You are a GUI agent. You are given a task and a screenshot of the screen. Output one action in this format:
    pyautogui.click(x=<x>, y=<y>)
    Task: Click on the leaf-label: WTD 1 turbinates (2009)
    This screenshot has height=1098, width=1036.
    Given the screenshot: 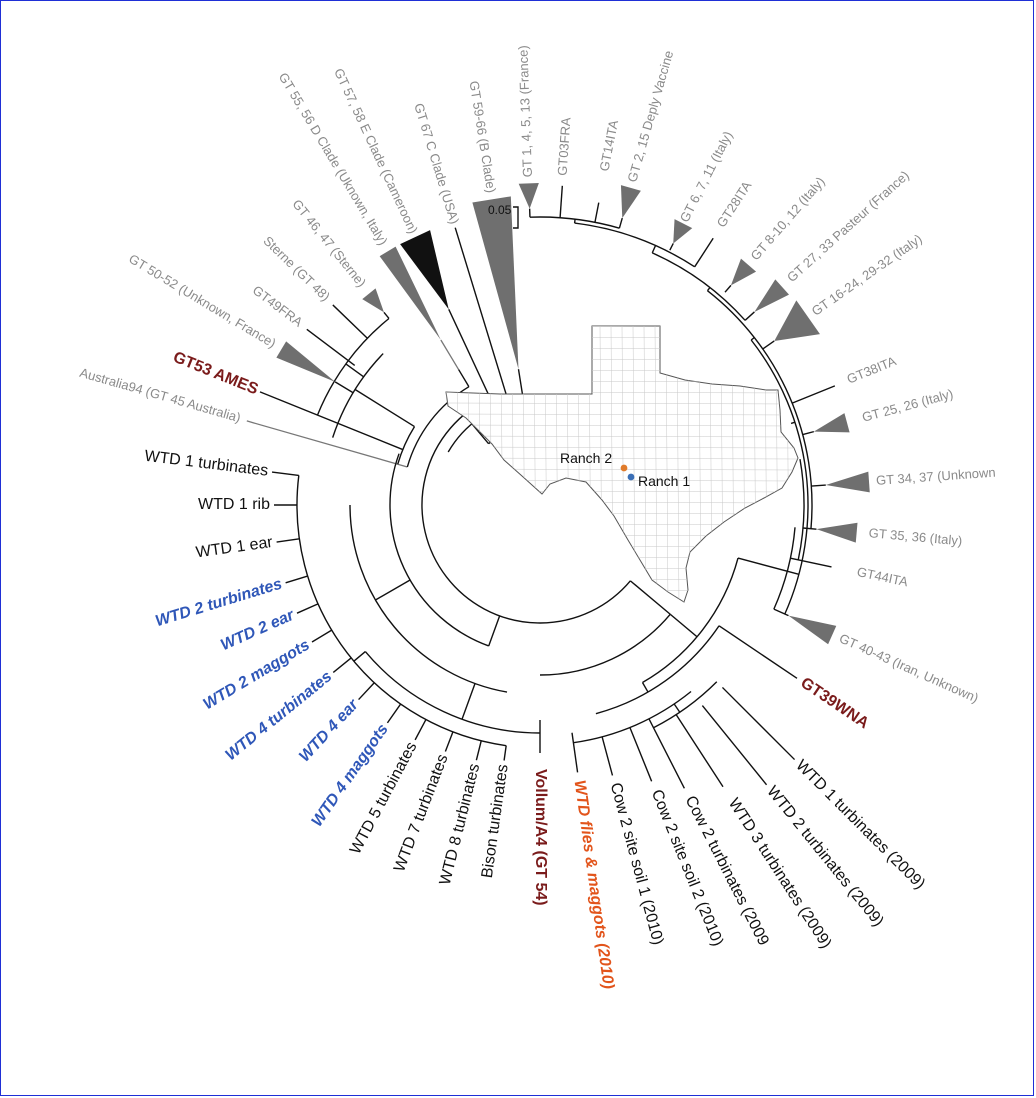 What is the action you would take?
    pyautogui.click(x=860, y=825)
    